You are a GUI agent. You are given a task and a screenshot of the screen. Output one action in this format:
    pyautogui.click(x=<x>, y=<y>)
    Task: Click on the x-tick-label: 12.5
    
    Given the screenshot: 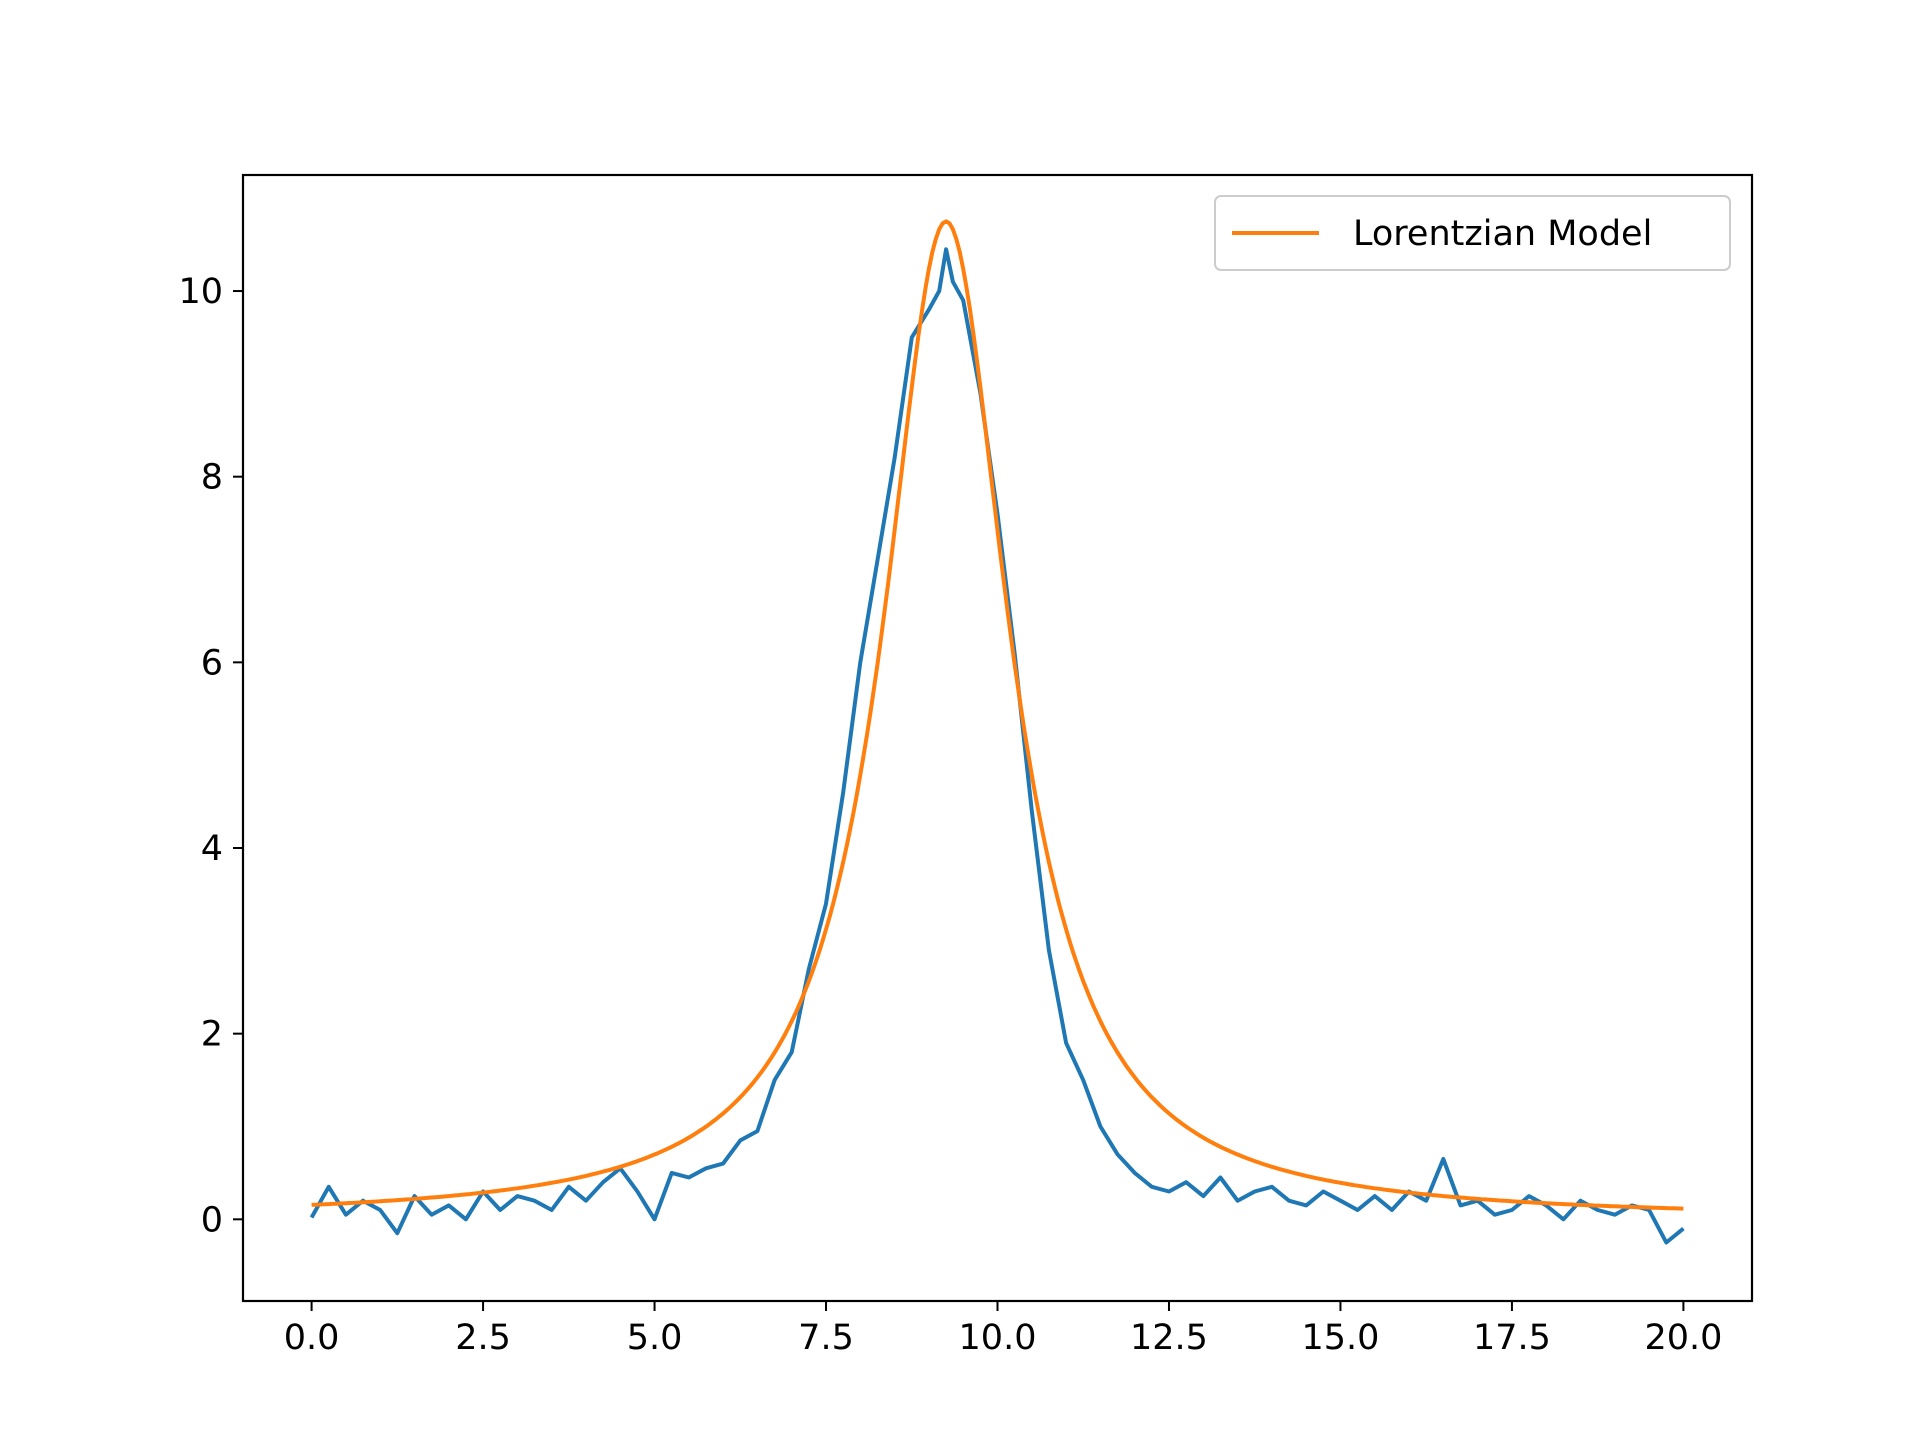 What is the action you would take?
    pyautogui.click(x=1169, y=1338)
    